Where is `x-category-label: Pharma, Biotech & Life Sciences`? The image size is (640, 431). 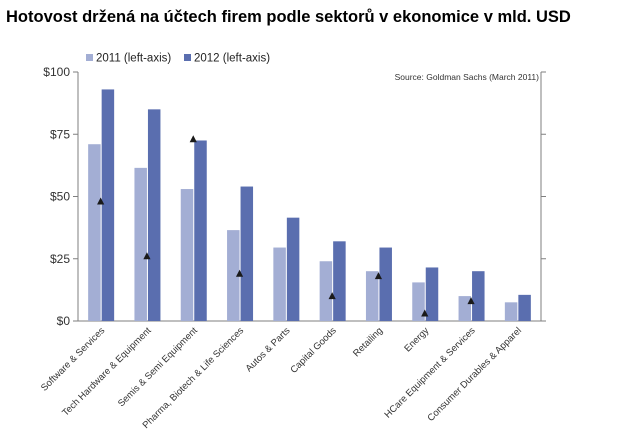 x-category-label: Pharma, Biotech & Life Sciences is located at coordinates (194, 378).